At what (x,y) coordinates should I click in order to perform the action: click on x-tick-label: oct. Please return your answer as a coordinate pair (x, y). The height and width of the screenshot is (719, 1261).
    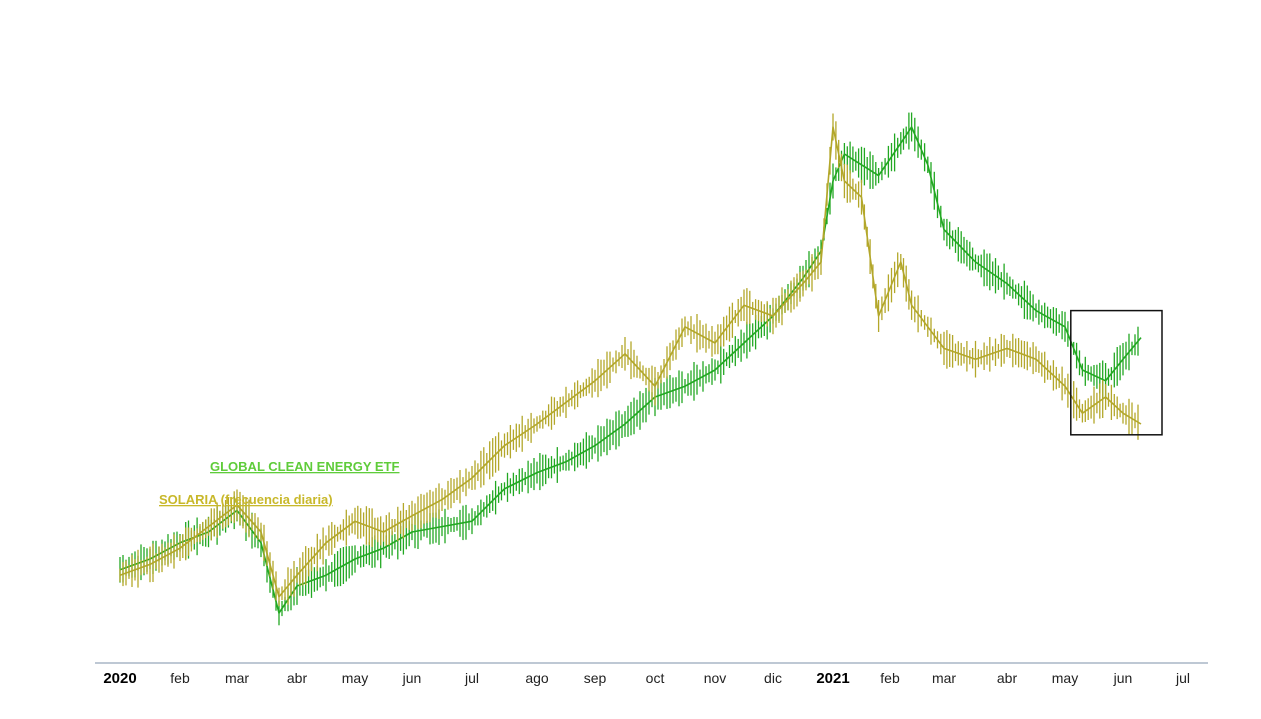
    Looking at the image, I should click on (655, 678).